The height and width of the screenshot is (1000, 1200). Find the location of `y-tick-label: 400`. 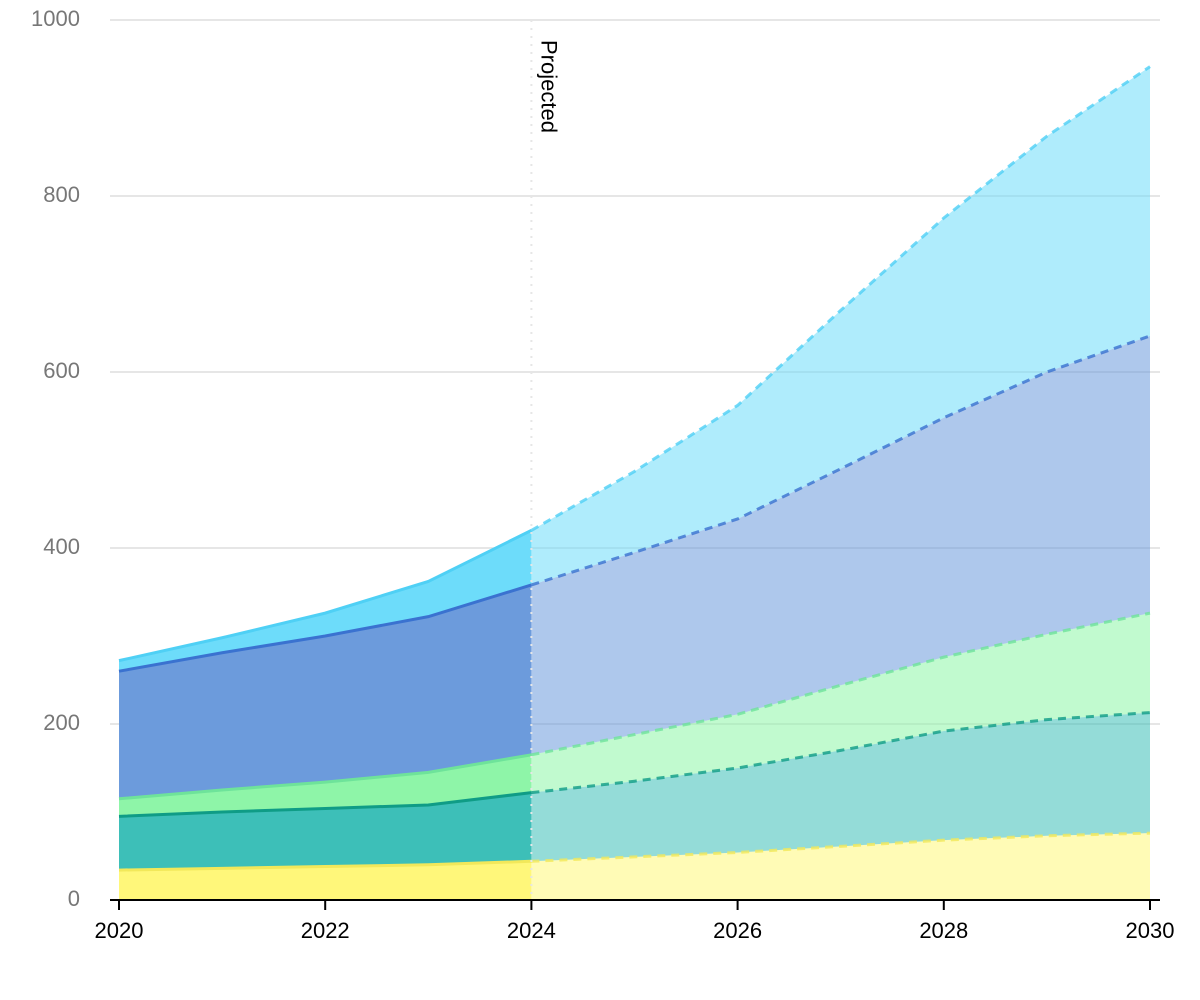

y-tick-label: 400 is located at coordinates (61, 546).